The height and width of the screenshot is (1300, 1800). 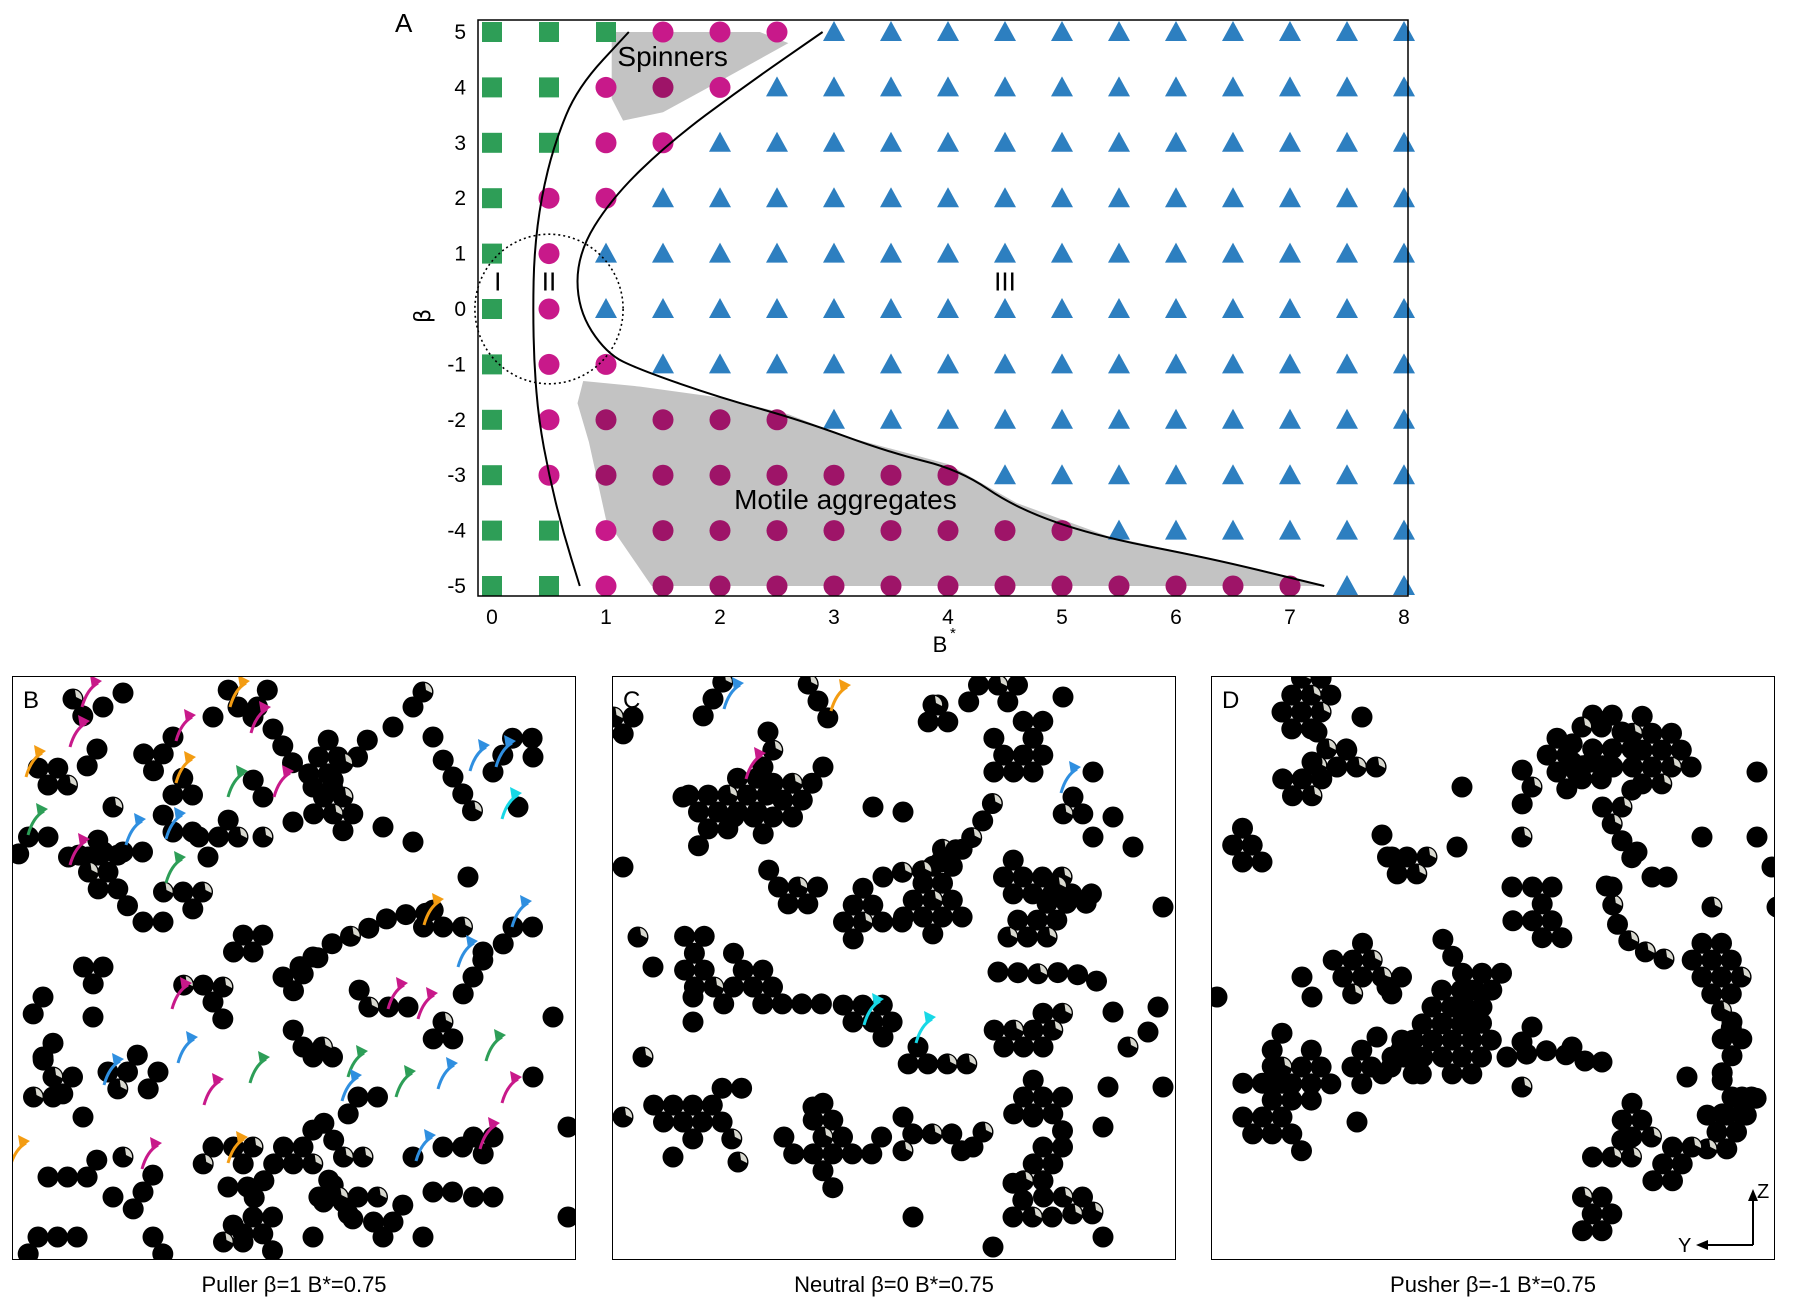 I want to click on spinners-label: Spinners, so click(x=672, y=56).